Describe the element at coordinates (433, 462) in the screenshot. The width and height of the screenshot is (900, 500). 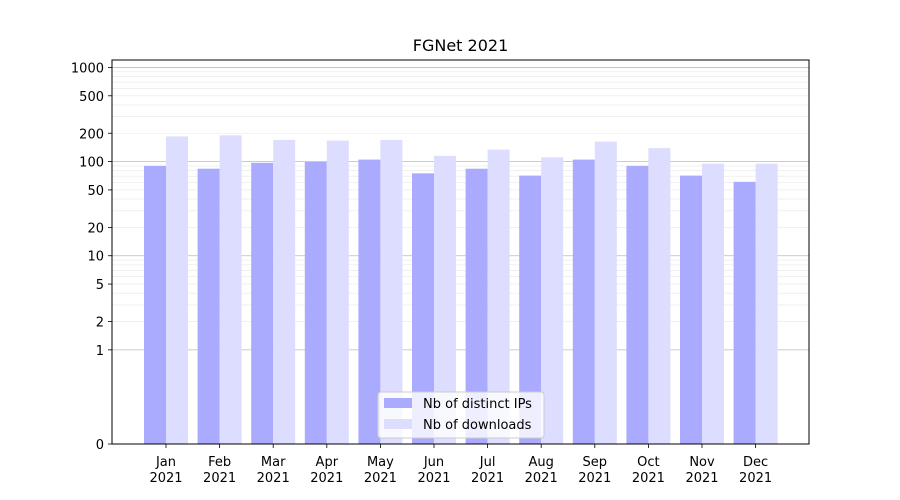
I see `x-tick-label-month: Jun` at that location.